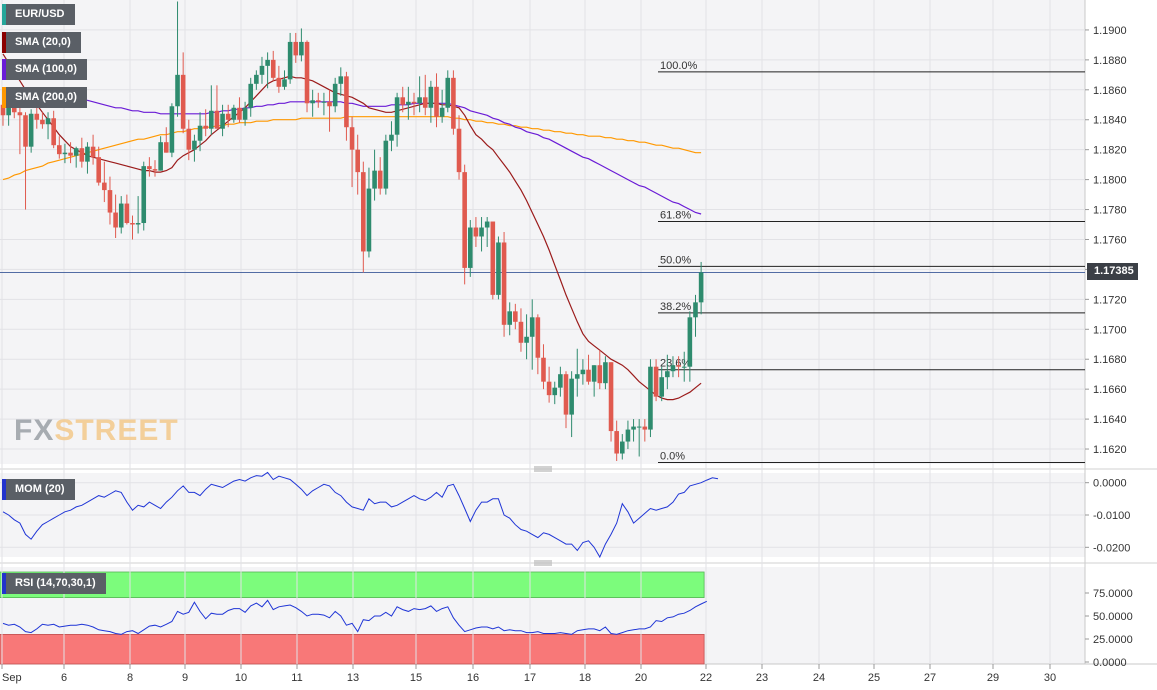  What do you see at coordinates (1110, 61) in the screenshot?
I see `y-tick-label: 1.1880` at bounding box center [1110, 61].